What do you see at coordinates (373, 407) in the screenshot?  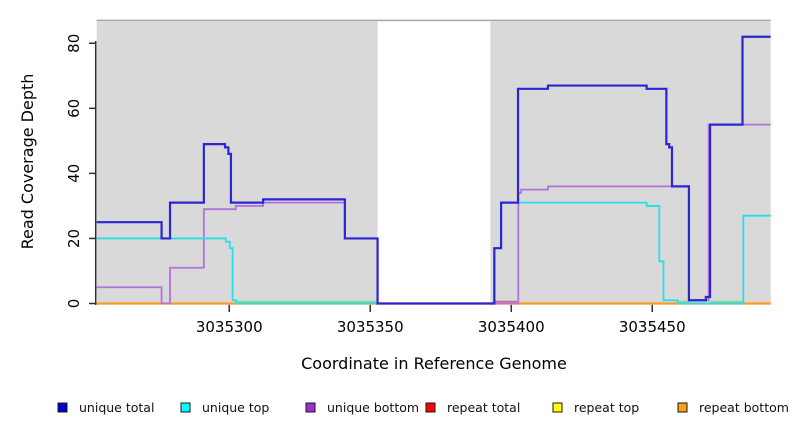 I see `legend-label-unique-bottom: unique bottom` at bounding box center [373, 407].